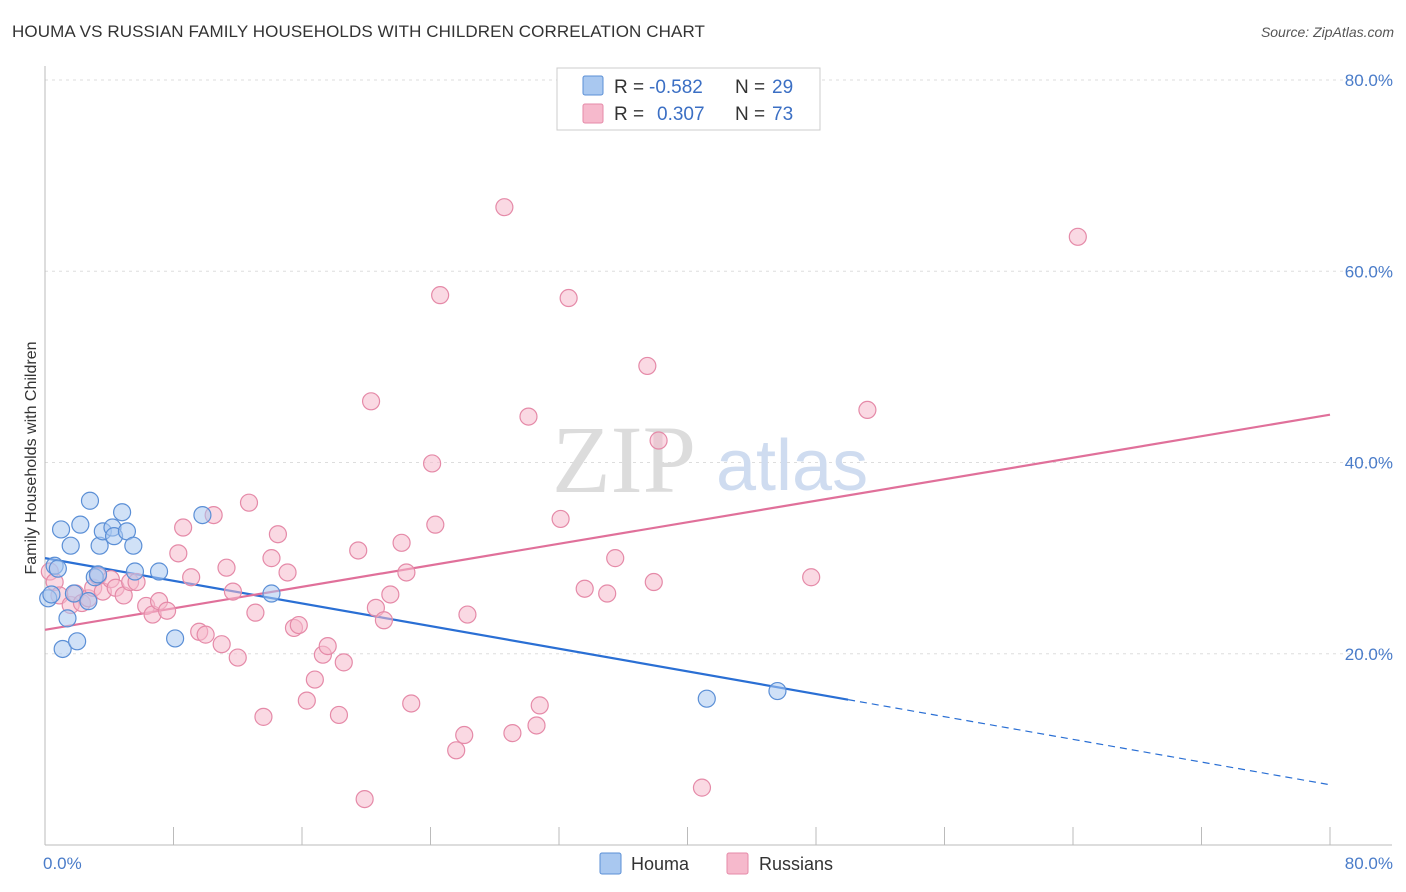 Image resolution: width=1406 pixels, height=892 pixels. What do you see at coordinates (610, 863) in the screenshot?
I see `bottom-legend-swatch-houma` at bounding box center [610, 863].